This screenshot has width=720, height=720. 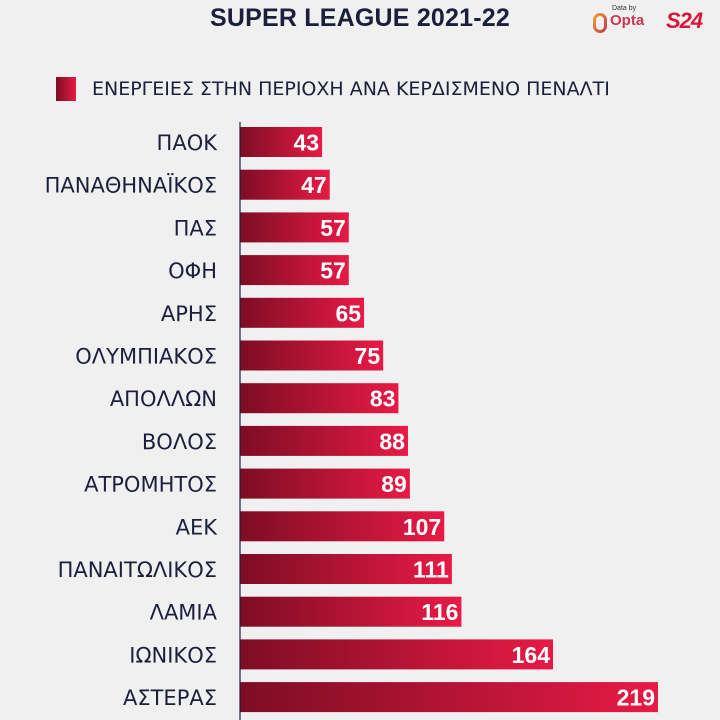 What do you see at coordinates (314, 185) in the screenshot?
I see `value-label: 47` at bounding box center [314, 185].